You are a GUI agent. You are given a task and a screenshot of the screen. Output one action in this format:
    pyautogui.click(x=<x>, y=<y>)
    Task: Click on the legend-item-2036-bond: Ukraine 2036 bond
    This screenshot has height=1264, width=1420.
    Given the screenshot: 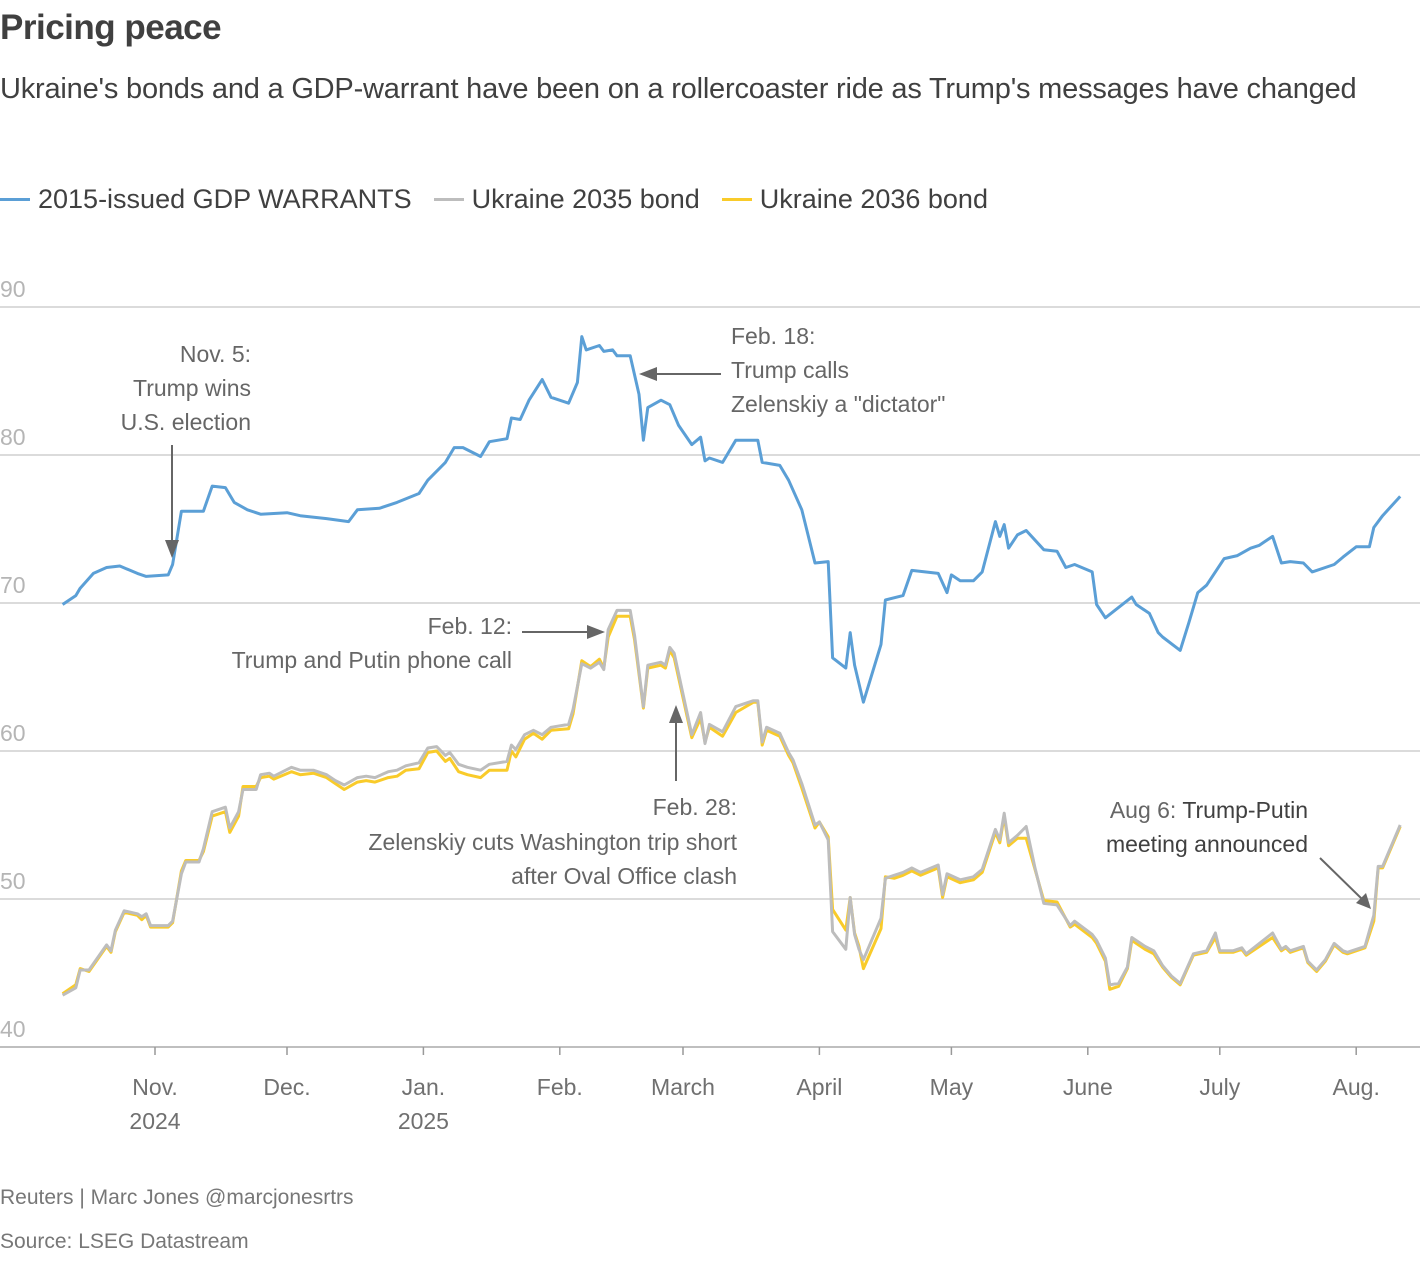 What is the action you would take?
    pyautogui.click(x=854, y=199)
    